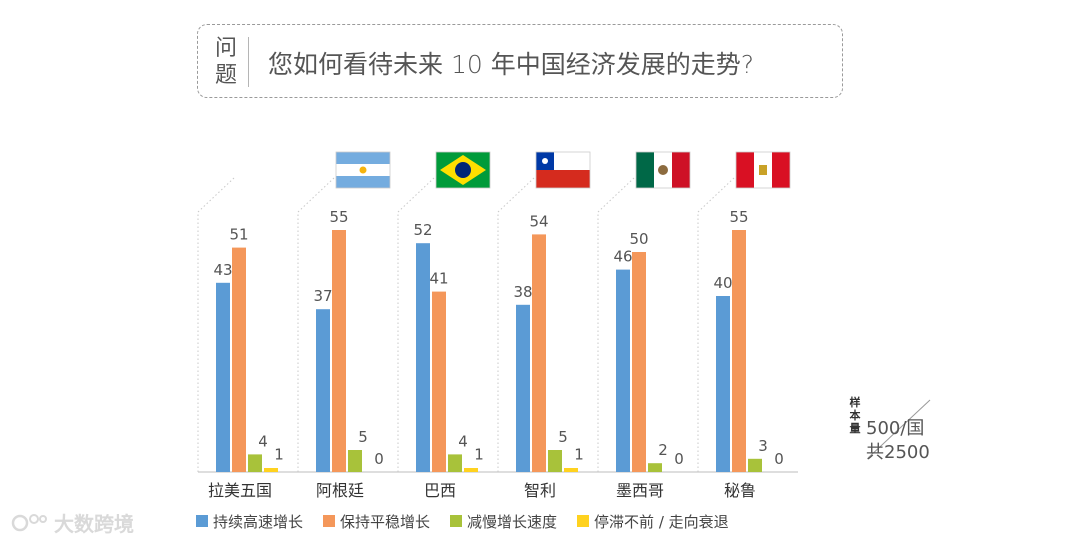 The width and height of the screenshot is (1080, 542). What do you see at coordinates (363, 170) in the screenshot?
I see `argentina-flag-icon` at bounding box center [363, 170].